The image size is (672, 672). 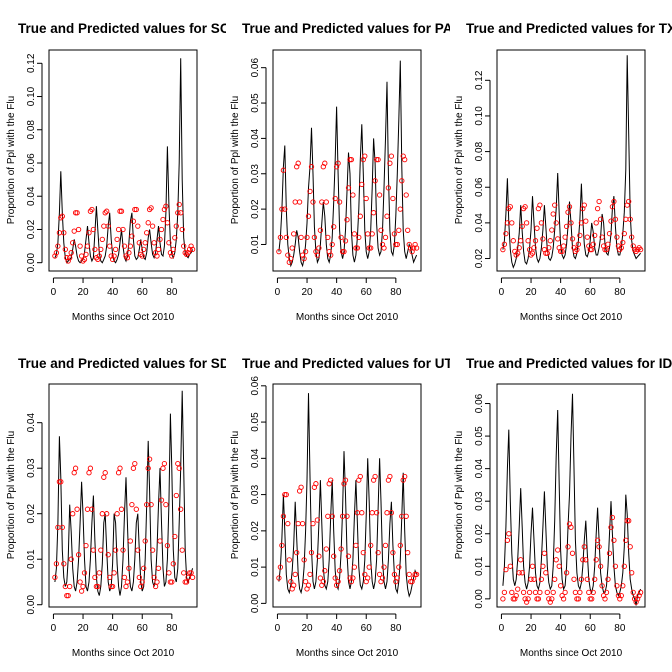 What do you see at coordinates (143, 628) in the screenshot?
I see `x-tick-label: 60` at bounding box center [143, 628].